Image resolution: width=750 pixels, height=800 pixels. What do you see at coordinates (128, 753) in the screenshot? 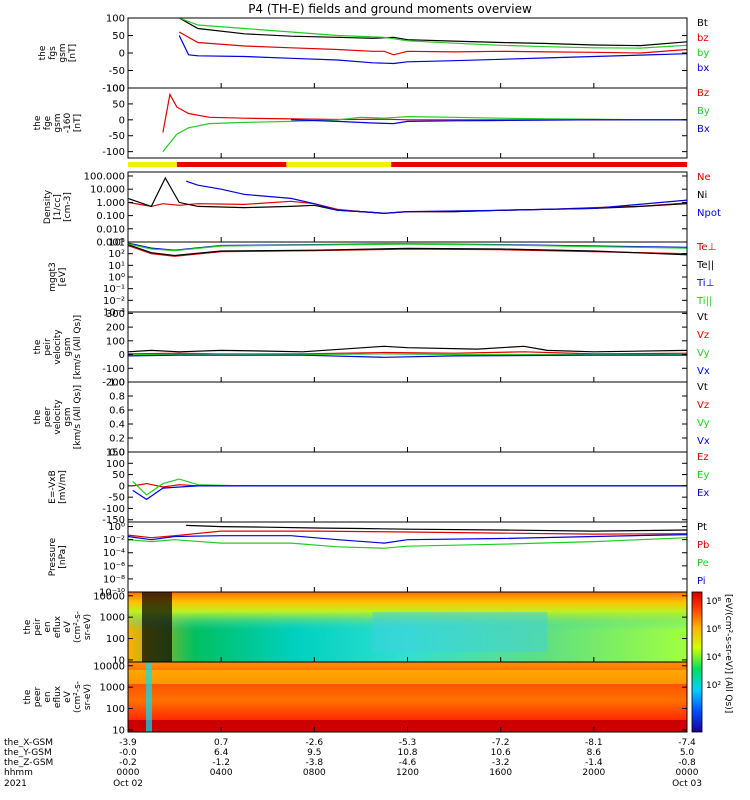
I see `x-axis-value: -0.0` at bounding box center [128, 753].